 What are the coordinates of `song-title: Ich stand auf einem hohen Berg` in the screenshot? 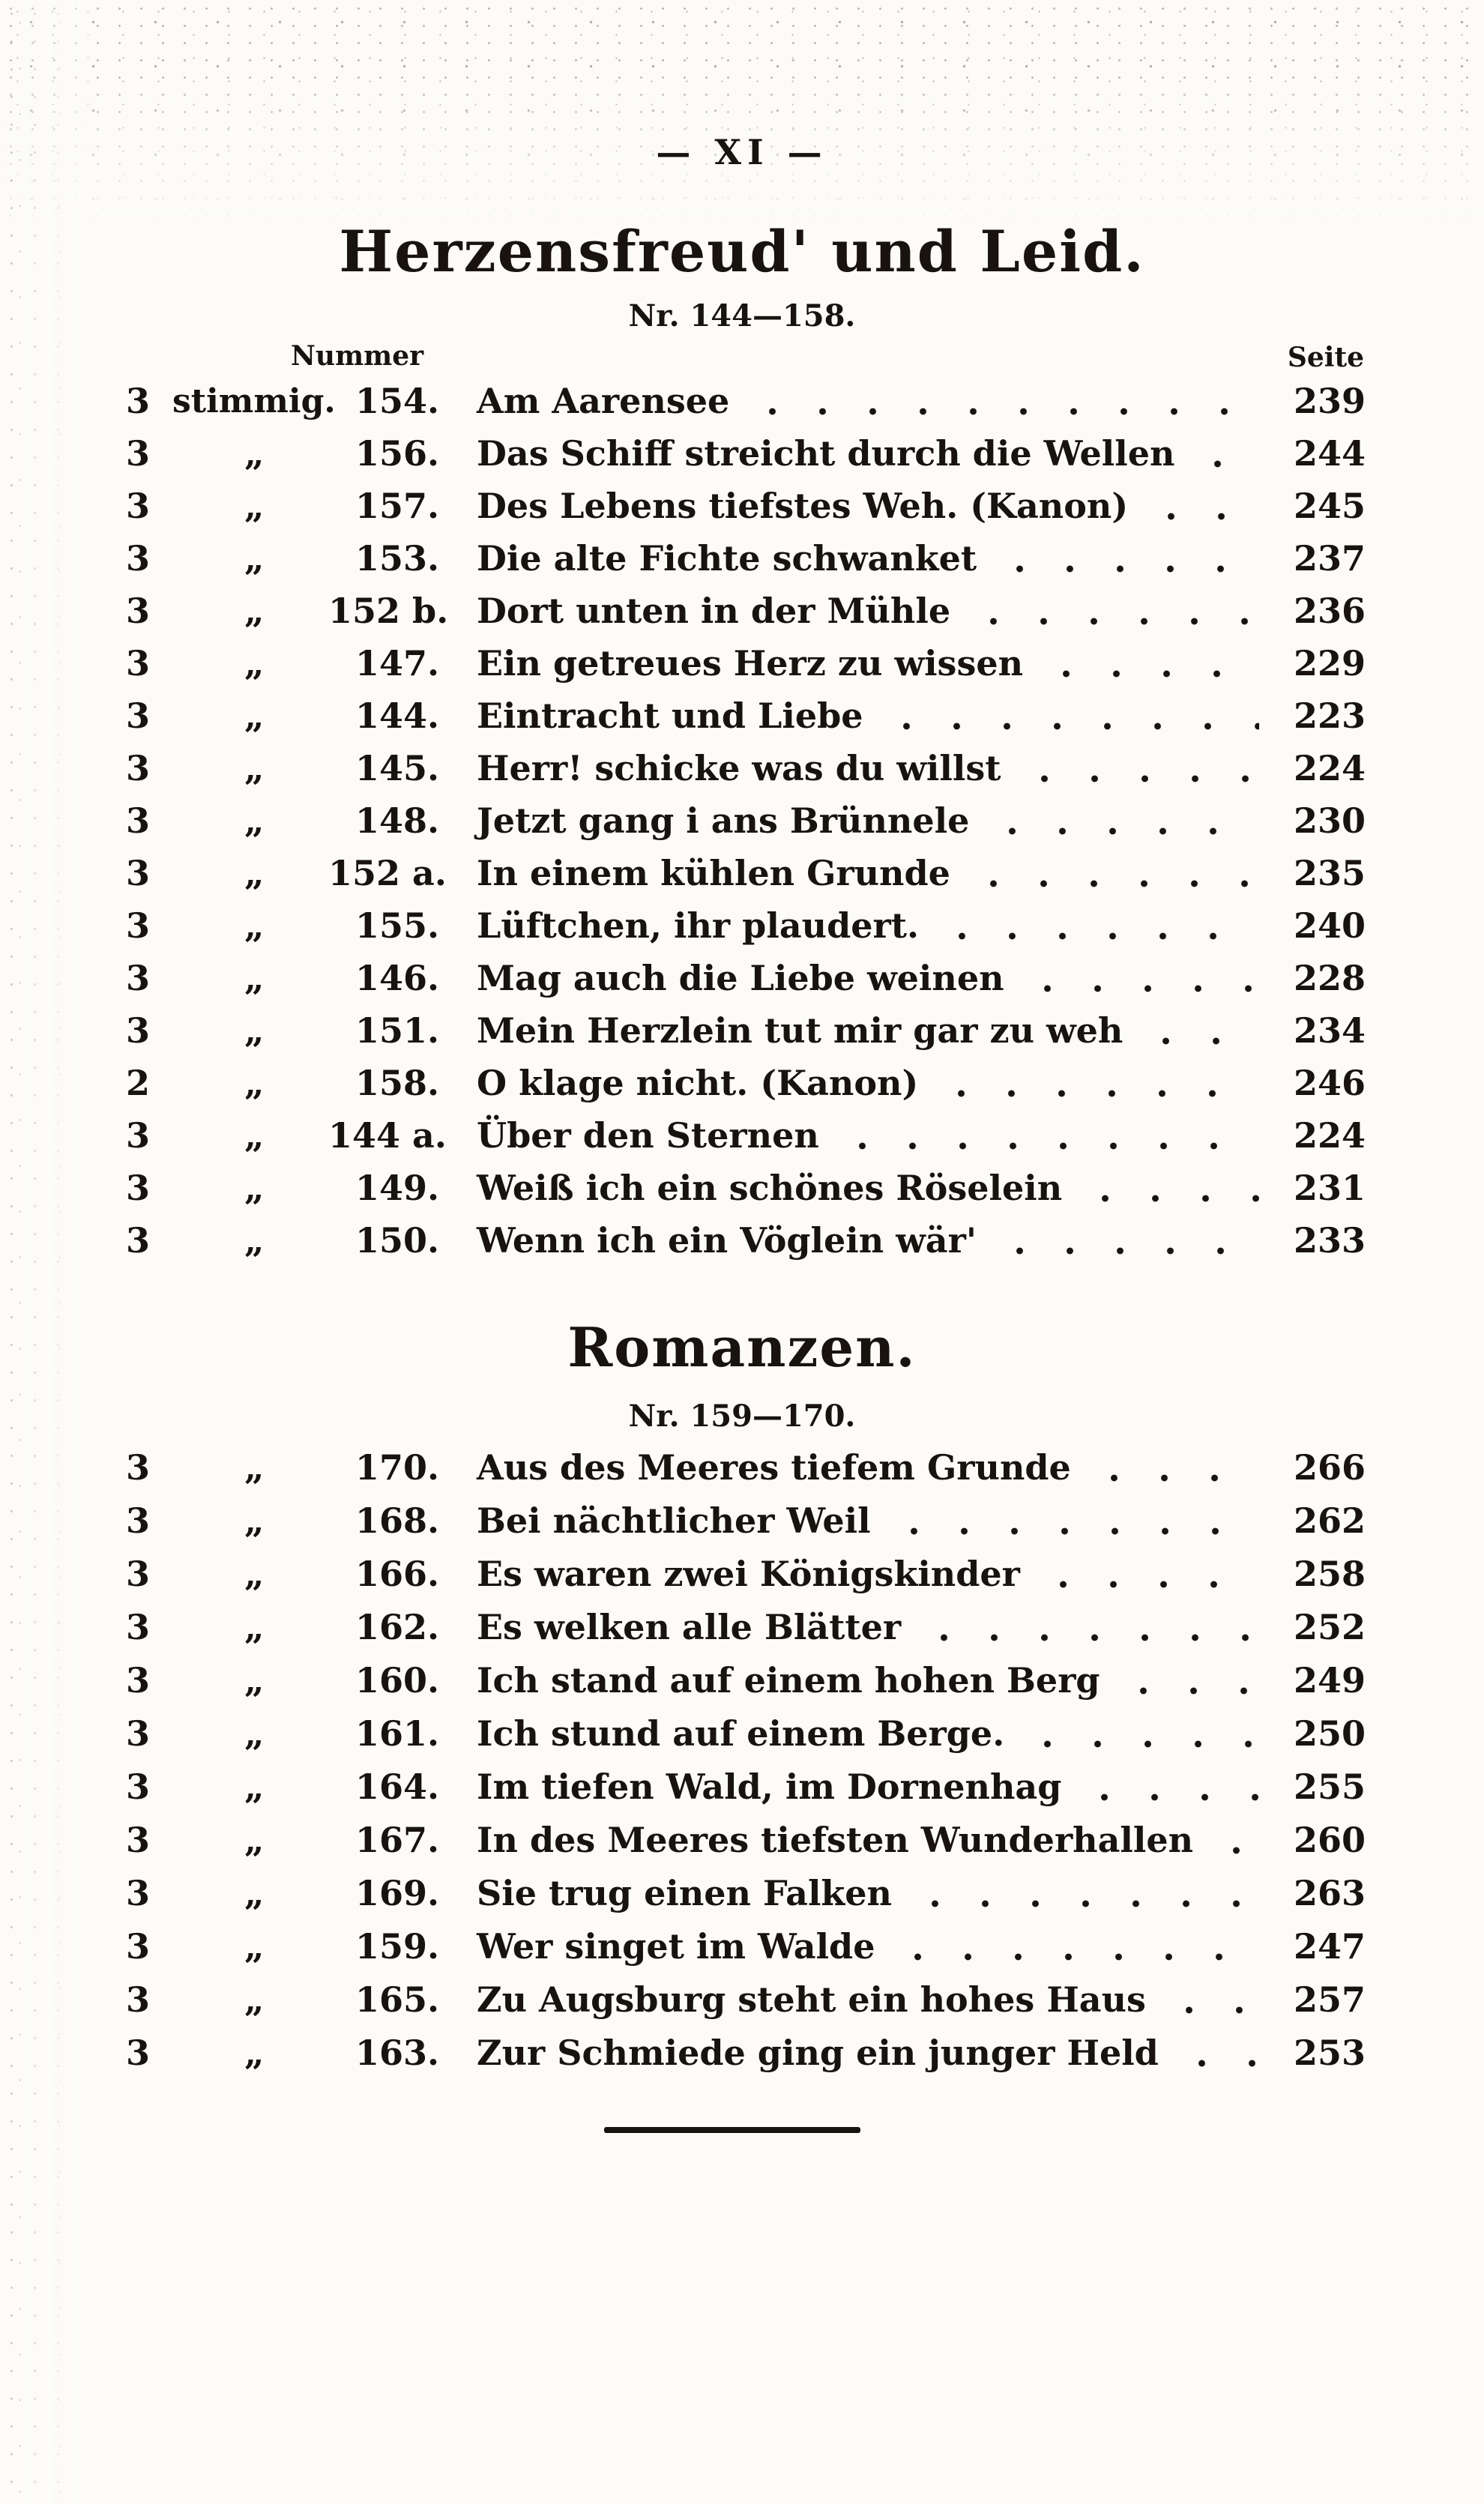 It's located at (788, 1680).